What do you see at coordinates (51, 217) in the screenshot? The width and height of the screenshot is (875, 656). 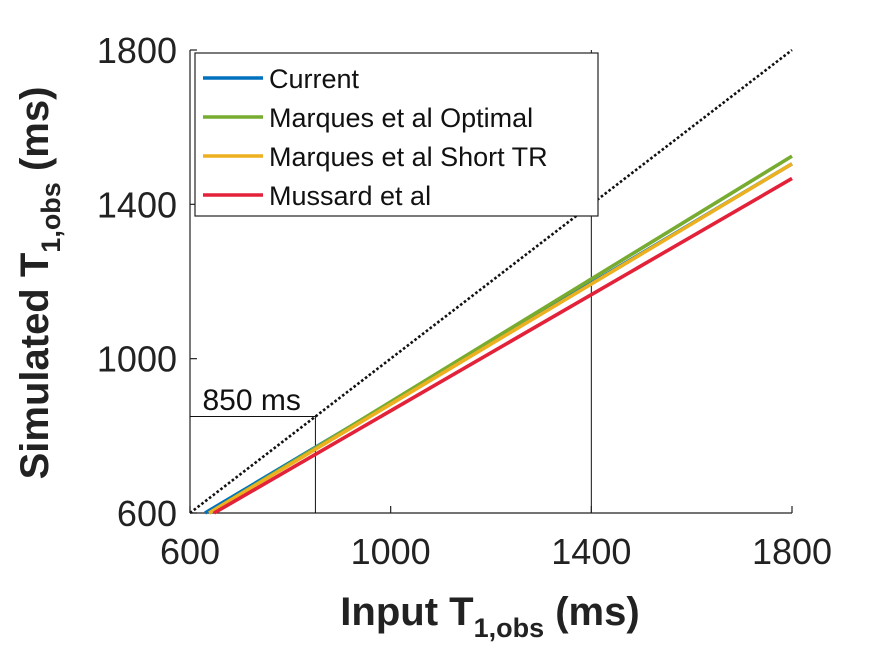 I see `y-axis-title-subscript: 1,obs` at bounding box center [51, 217].